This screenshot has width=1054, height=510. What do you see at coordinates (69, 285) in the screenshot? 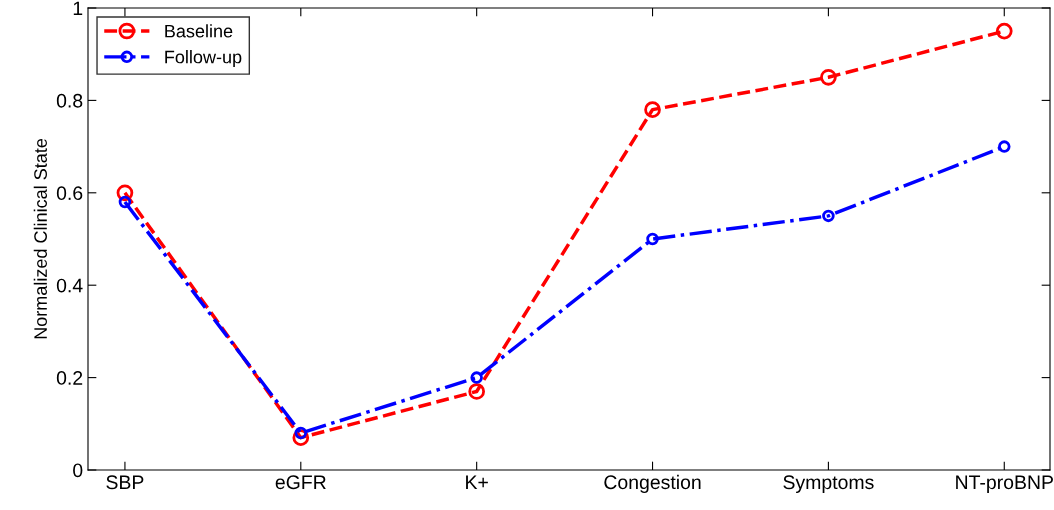
I see `y-tick-label: 0.4` at bounding box center [69, 285].